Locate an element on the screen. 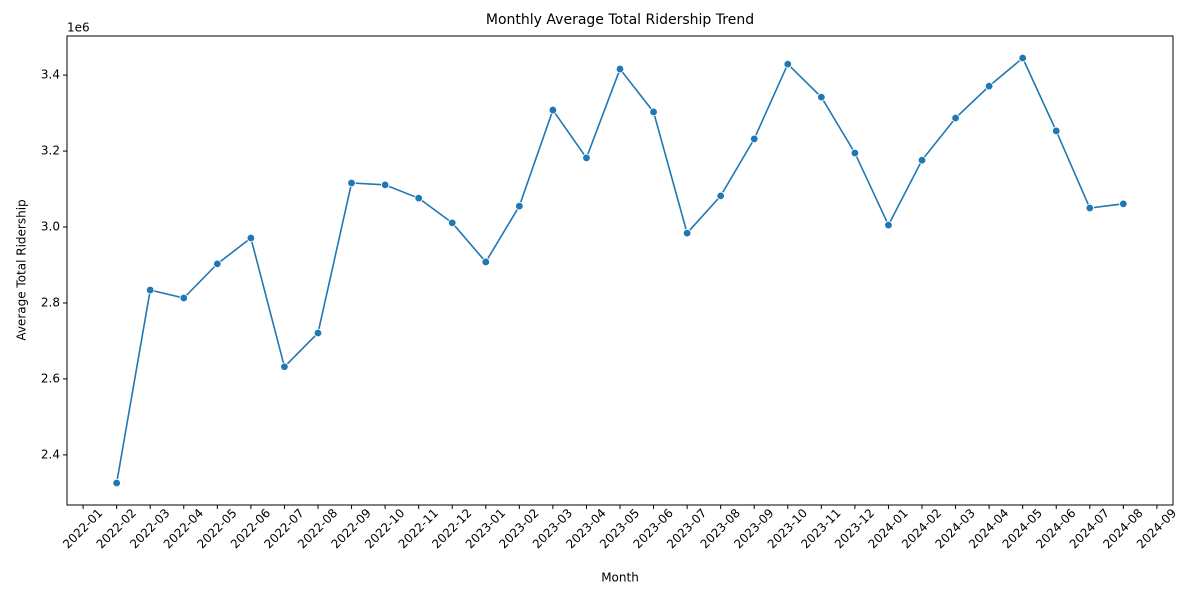  y-tick-label: 2.8 is located at coordinates (50, 302).